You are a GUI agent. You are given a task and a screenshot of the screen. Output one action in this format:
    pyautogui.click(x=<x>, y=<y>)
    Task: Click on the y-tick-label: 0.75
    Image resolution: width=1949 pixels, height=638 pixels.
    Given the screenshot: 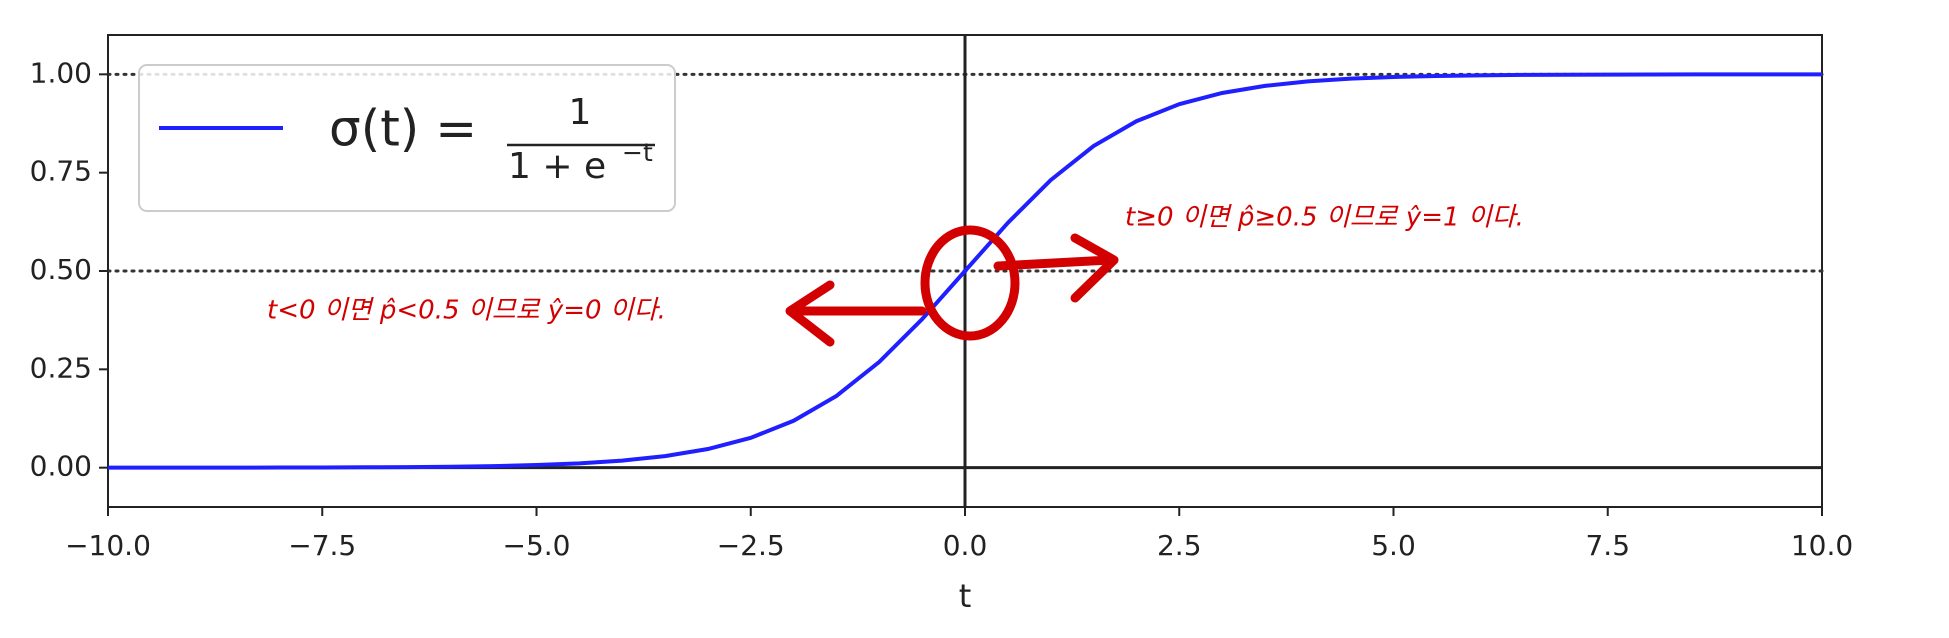 What is the action you would take?
    pyautogui.click(x=61, y=171)
    